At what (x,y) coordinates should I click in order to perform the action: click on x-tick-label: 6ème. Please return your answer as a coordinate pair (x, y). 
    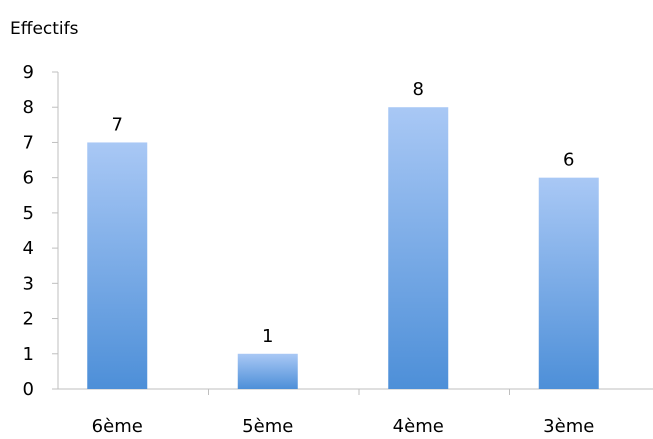
    Looking at the image, I should click on (117, 426).